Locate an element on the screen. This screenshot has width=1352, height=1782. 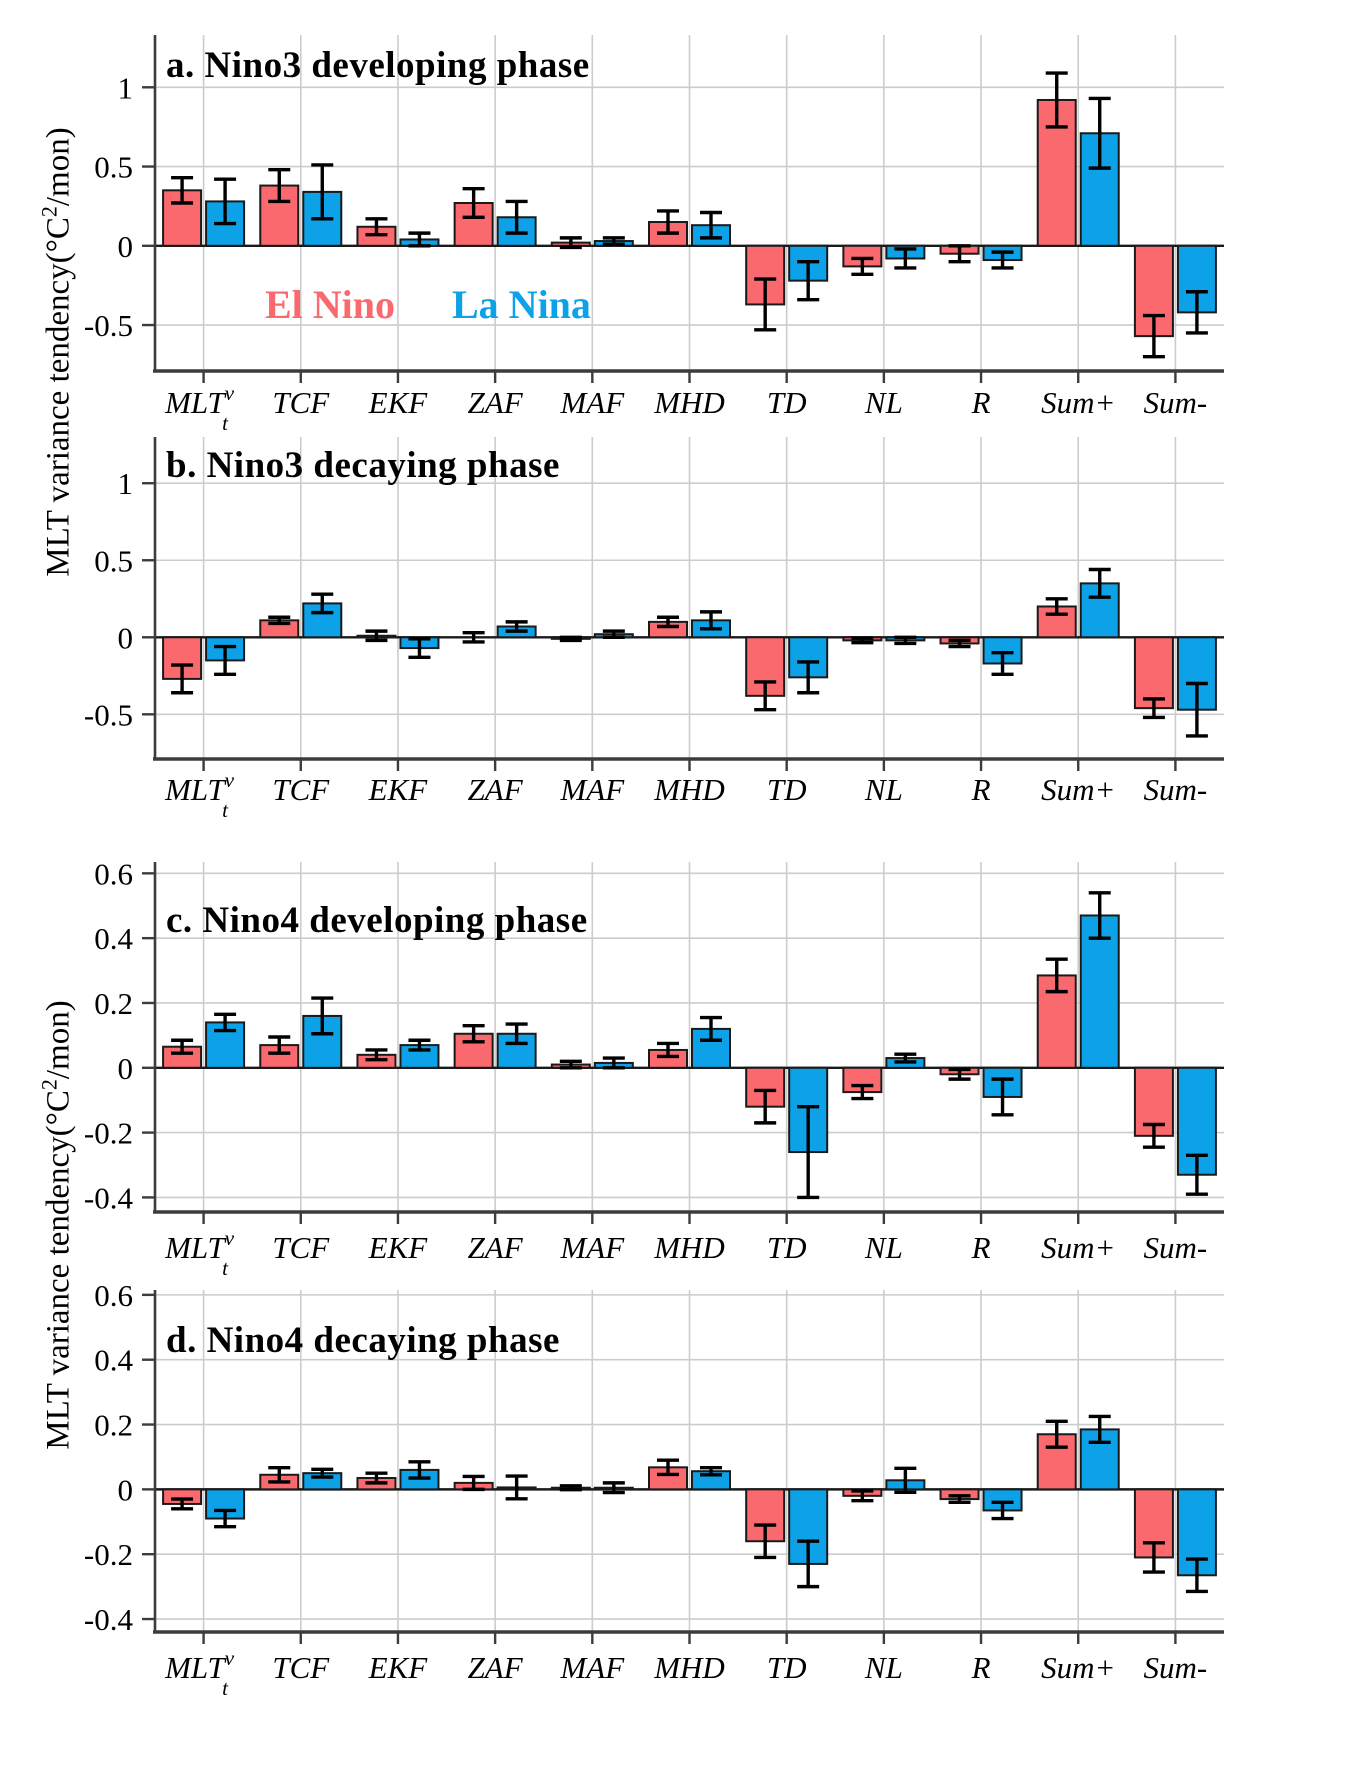
y-axis-label-sup: 2 is located at coordinates (49, 1085).